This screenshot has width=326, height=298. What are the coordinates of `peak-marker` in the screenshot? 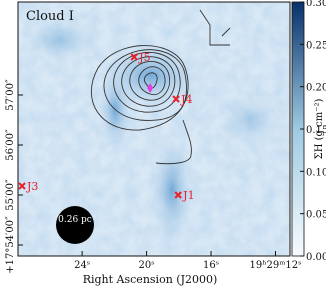 It's located at (150, 88).